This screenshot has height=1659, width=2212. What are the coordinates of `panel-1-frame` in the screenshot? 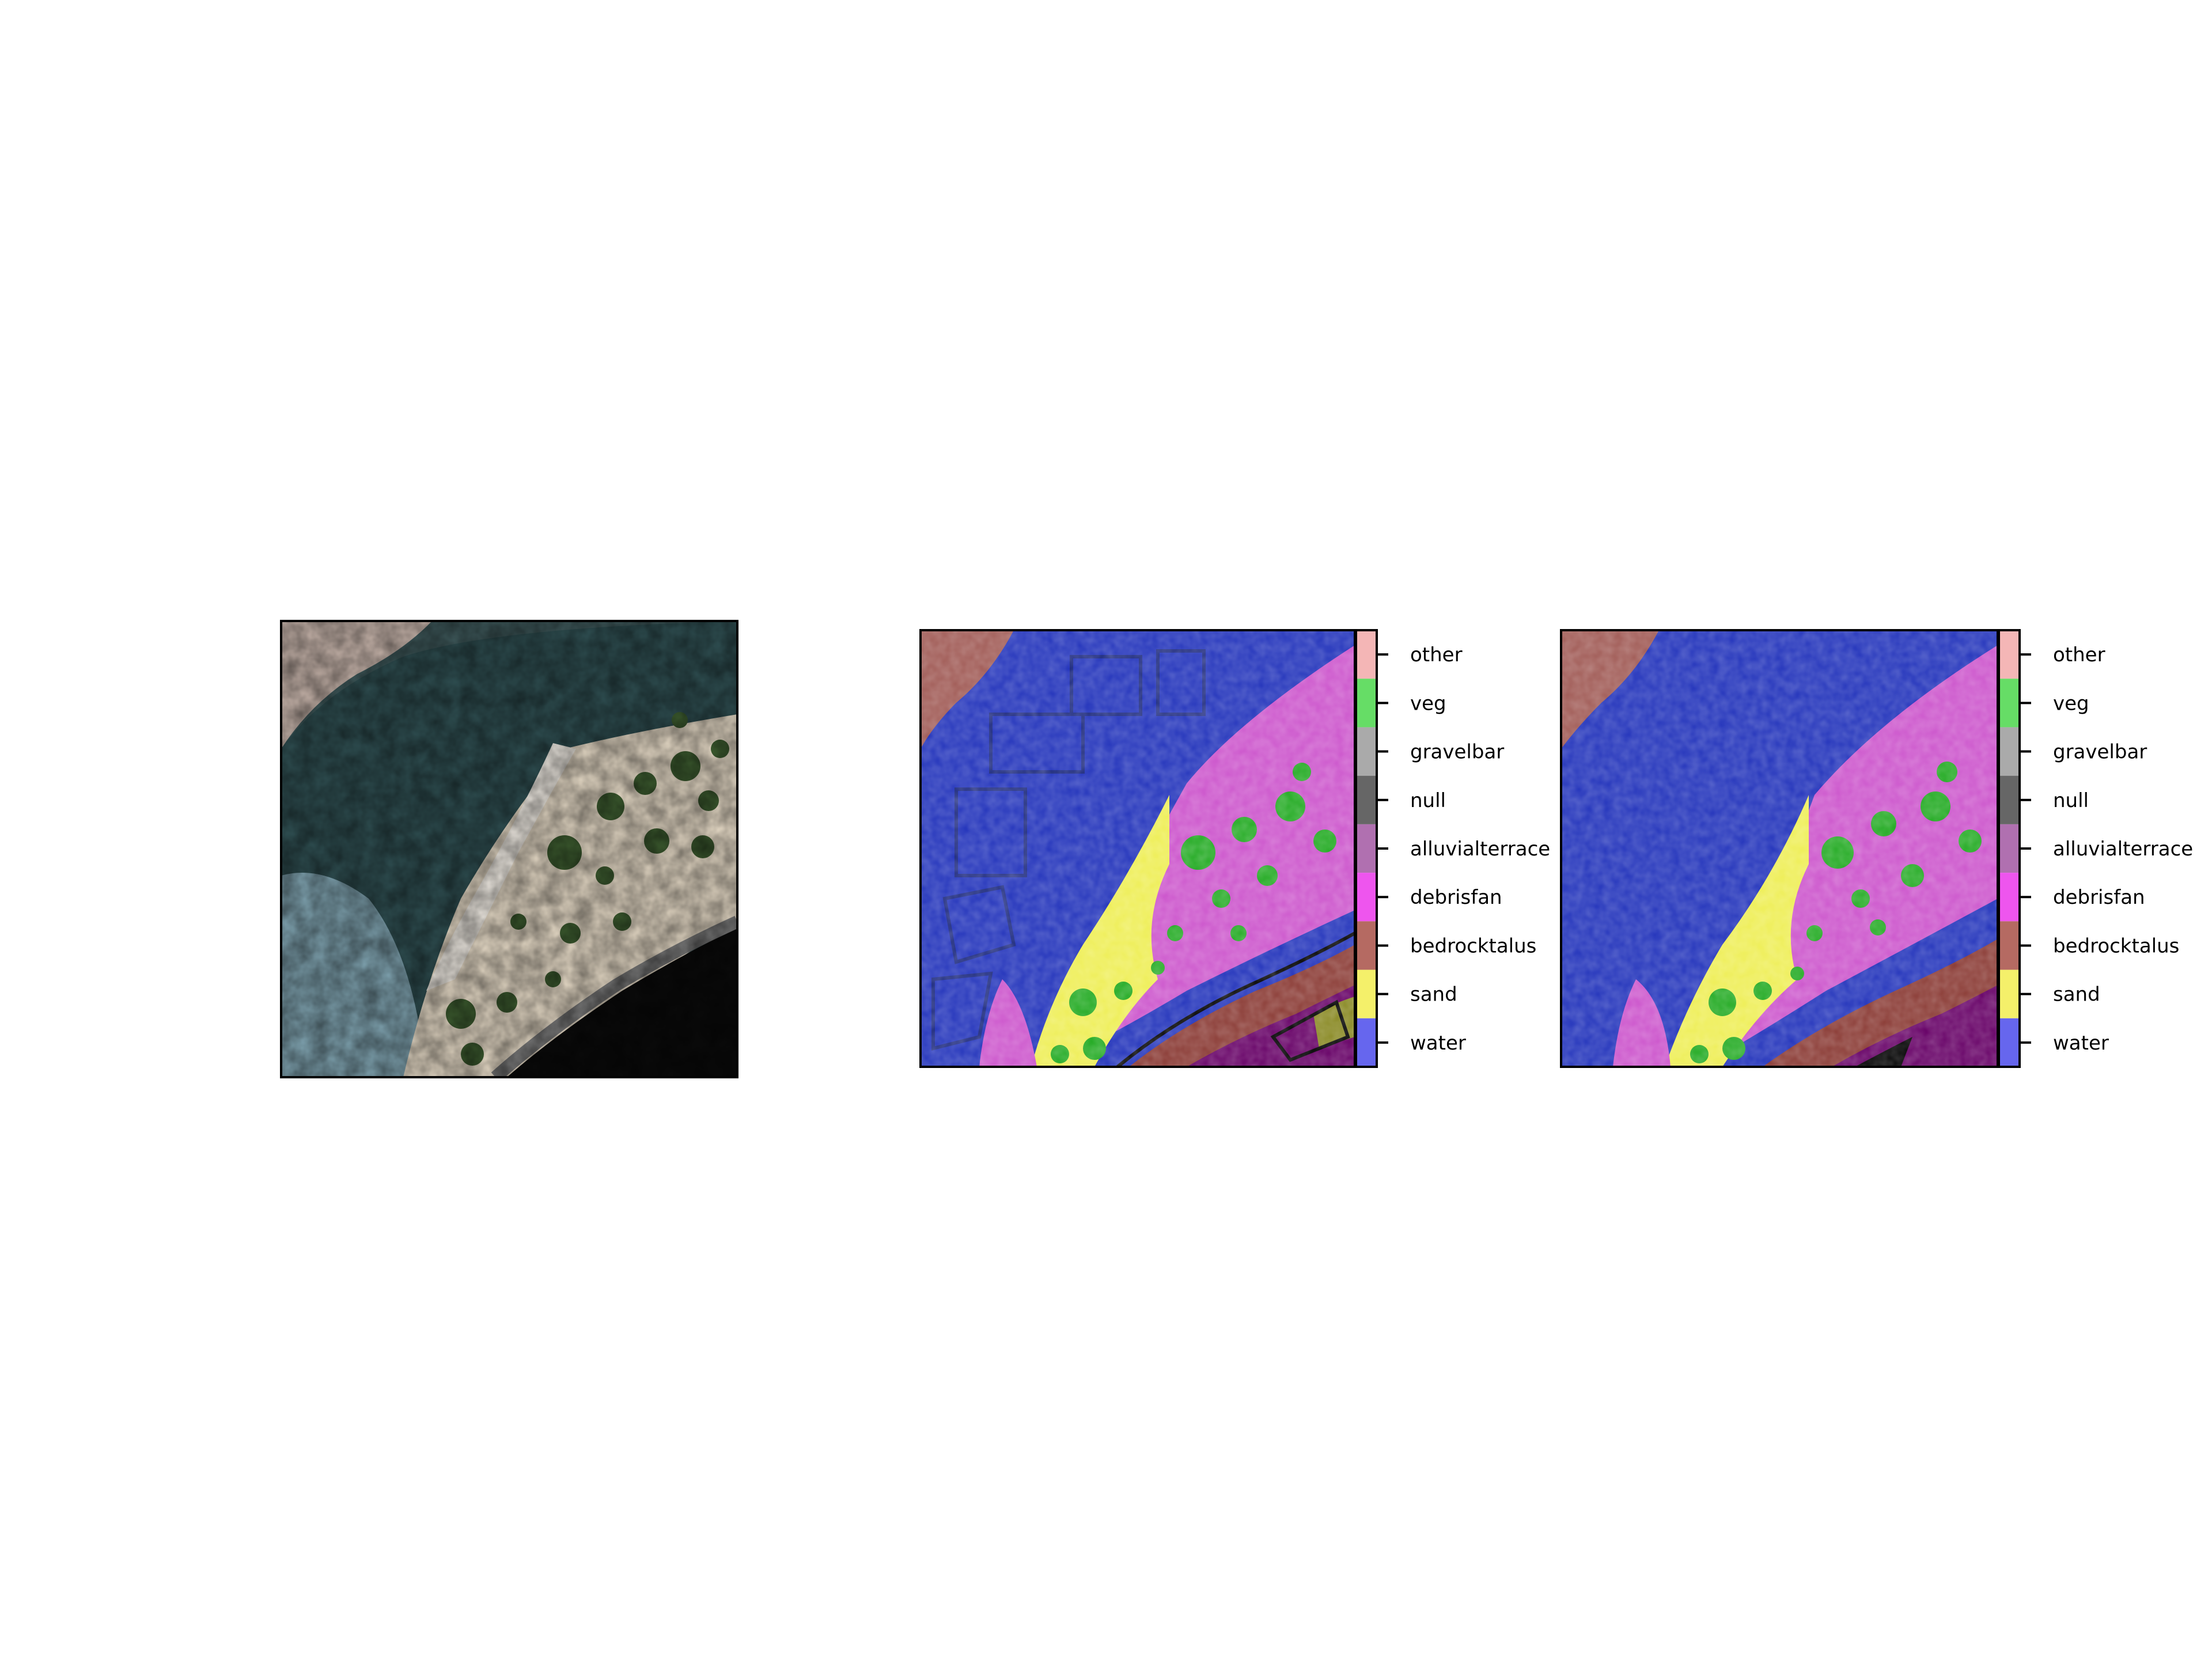 It's located at (509, 849).